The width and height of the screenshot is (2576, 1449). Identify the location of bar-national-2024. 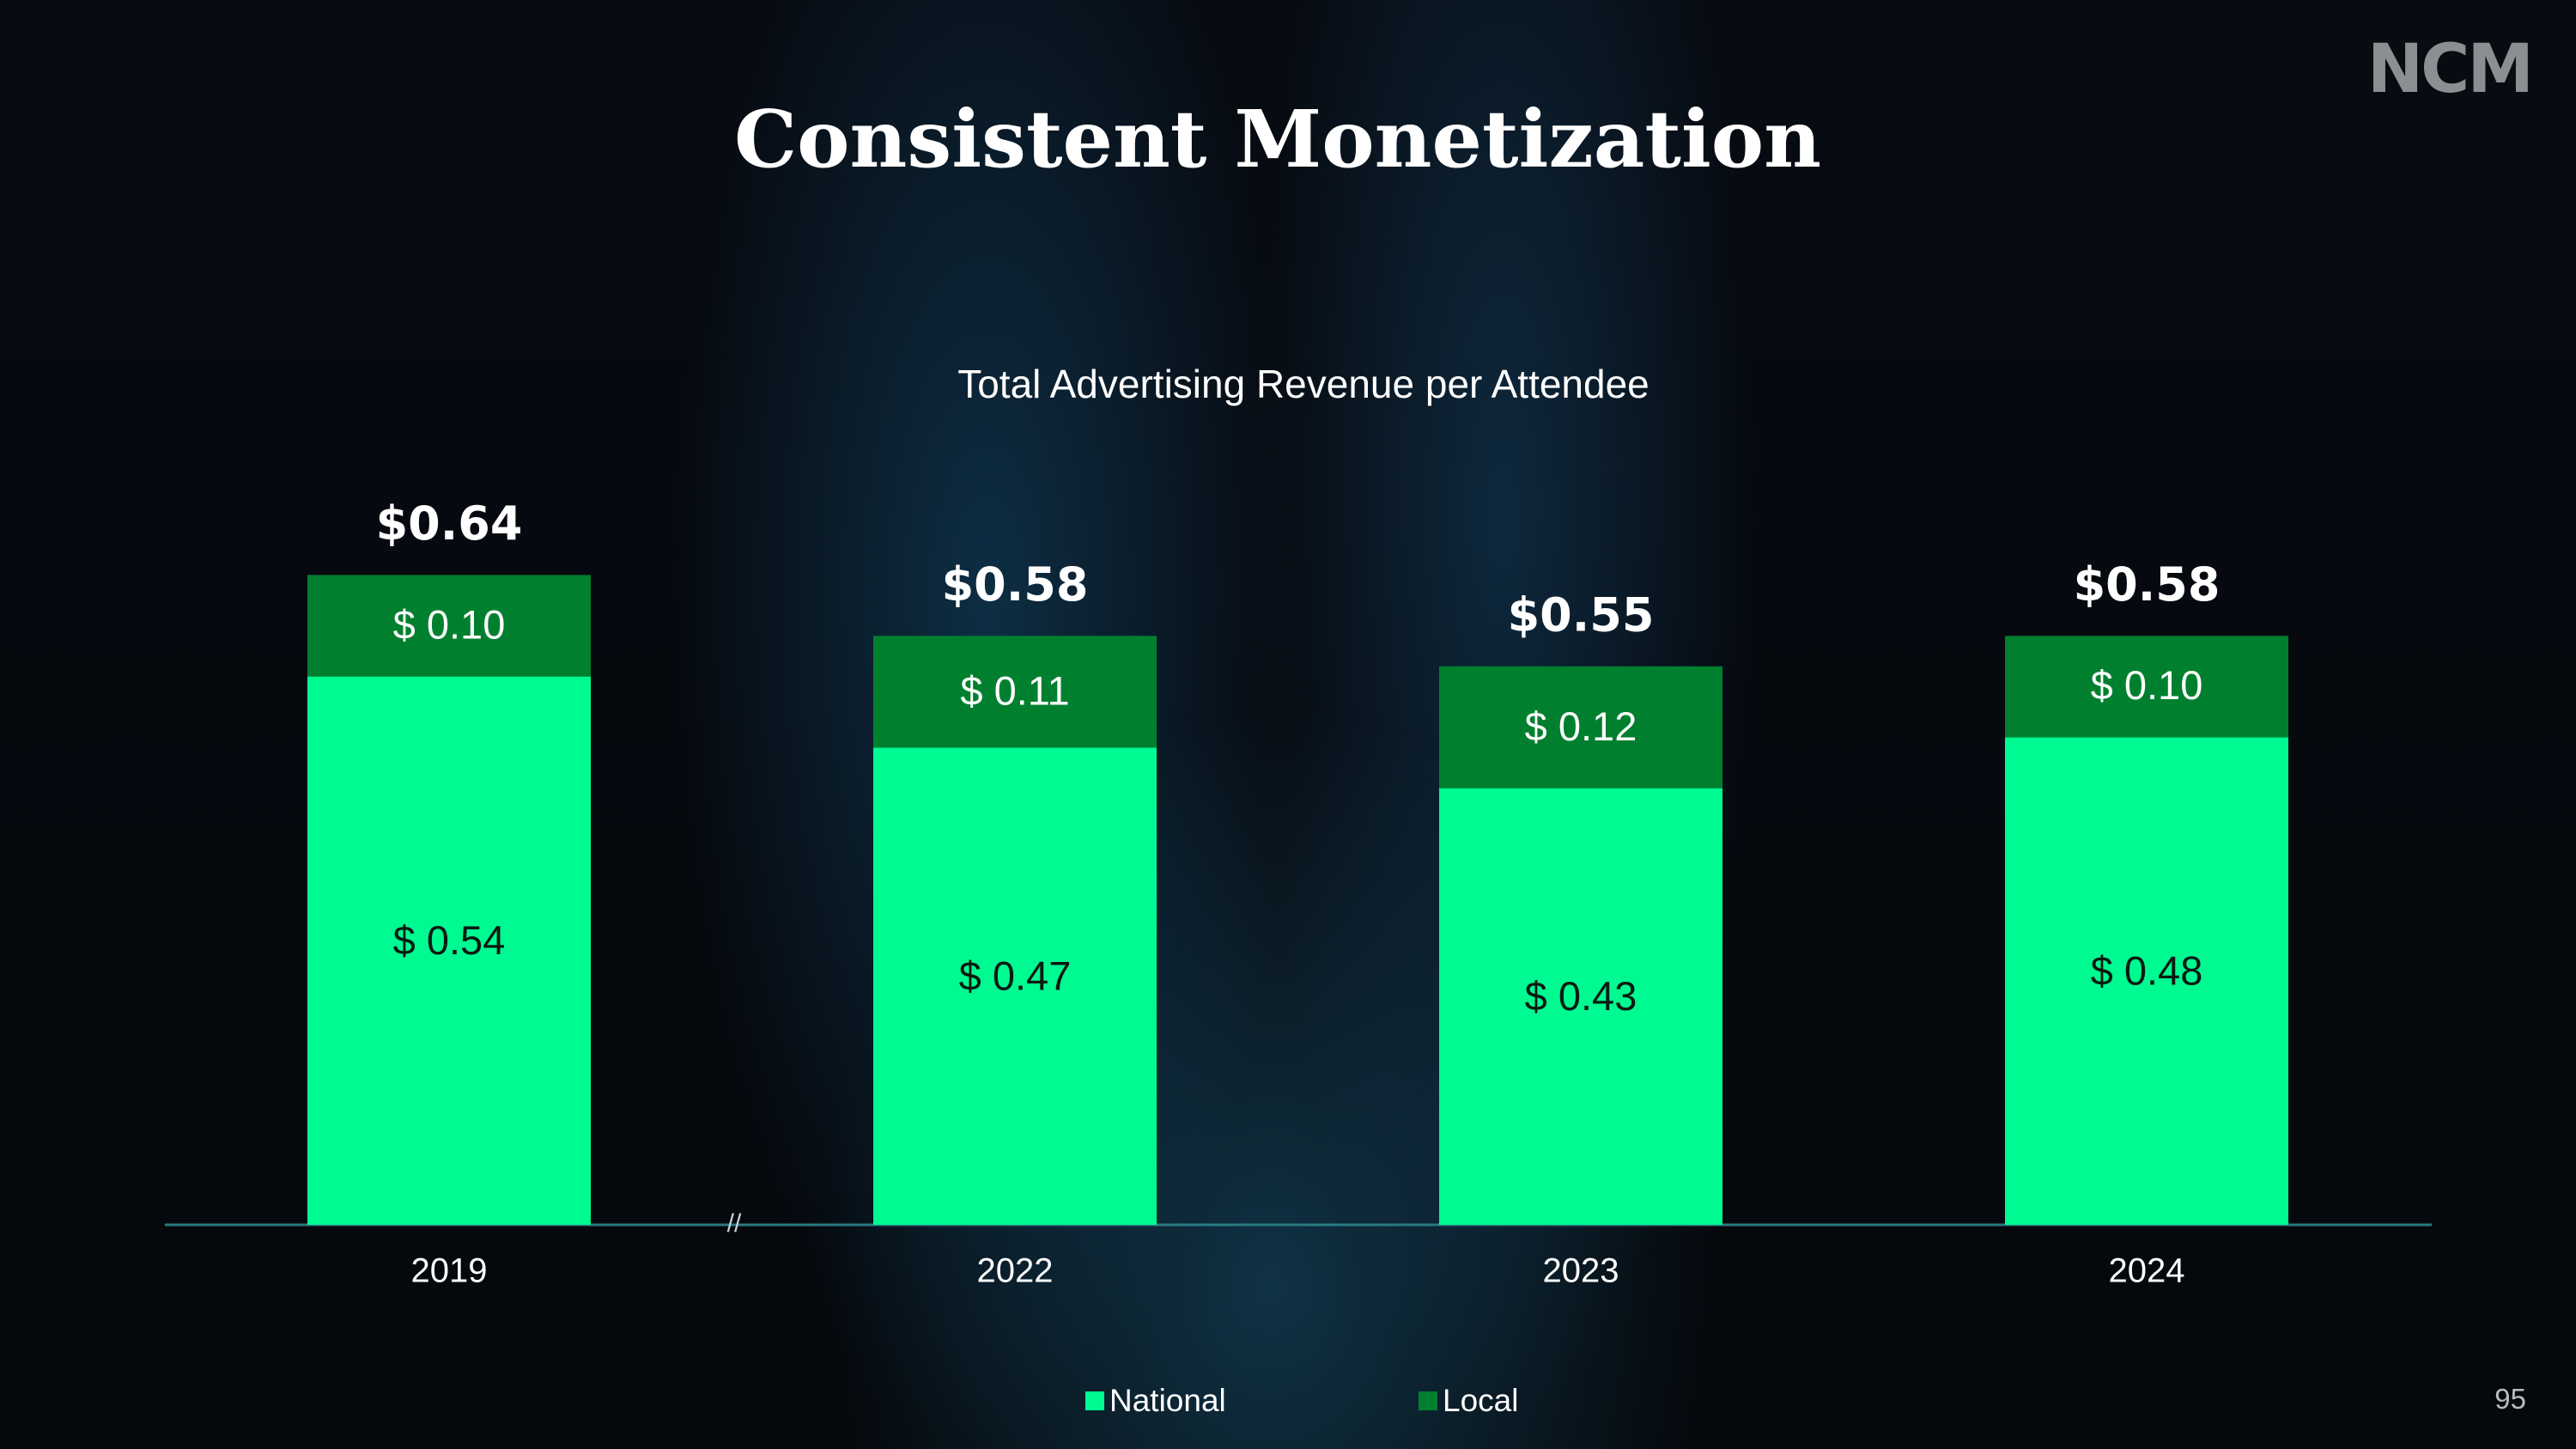
(2146, 981).